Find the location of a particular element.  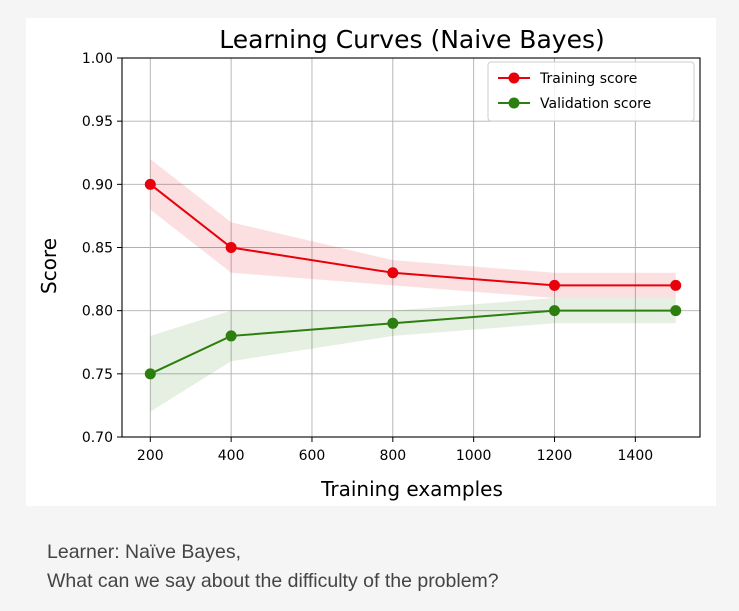

legend-box is located at coordinates (591, 91).